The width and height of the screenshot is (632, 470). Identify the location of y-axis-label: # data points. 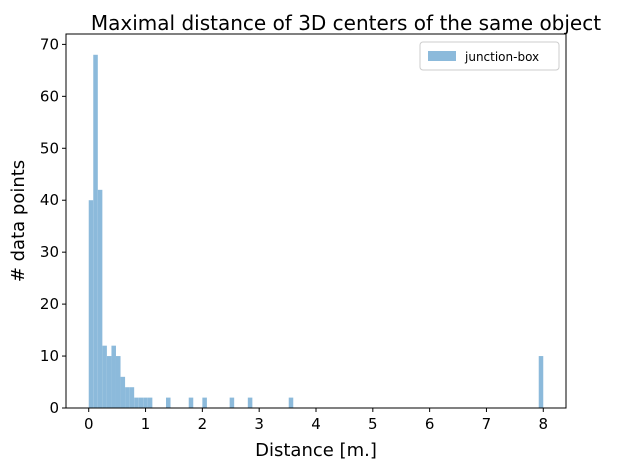
(18, 221).